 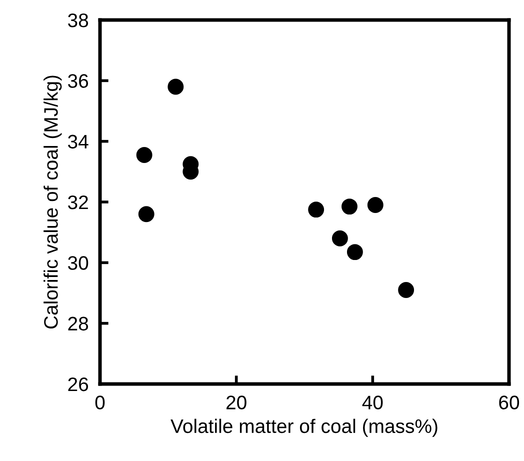 I want to click on y-tick-label: 26, so click(x=78, y=384).